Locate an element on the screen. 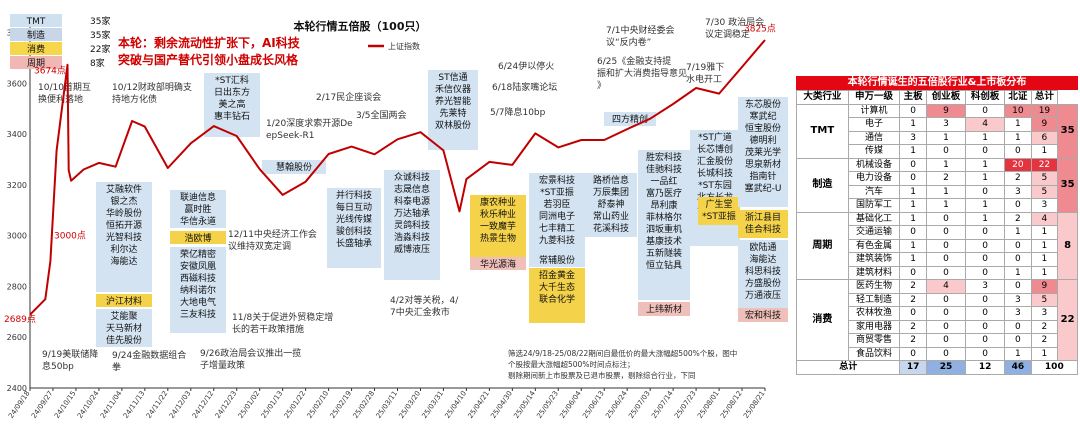 This screenshot has height=430, width=1080. event-text: 议定调稳定 is located at coordinates (727, 34).